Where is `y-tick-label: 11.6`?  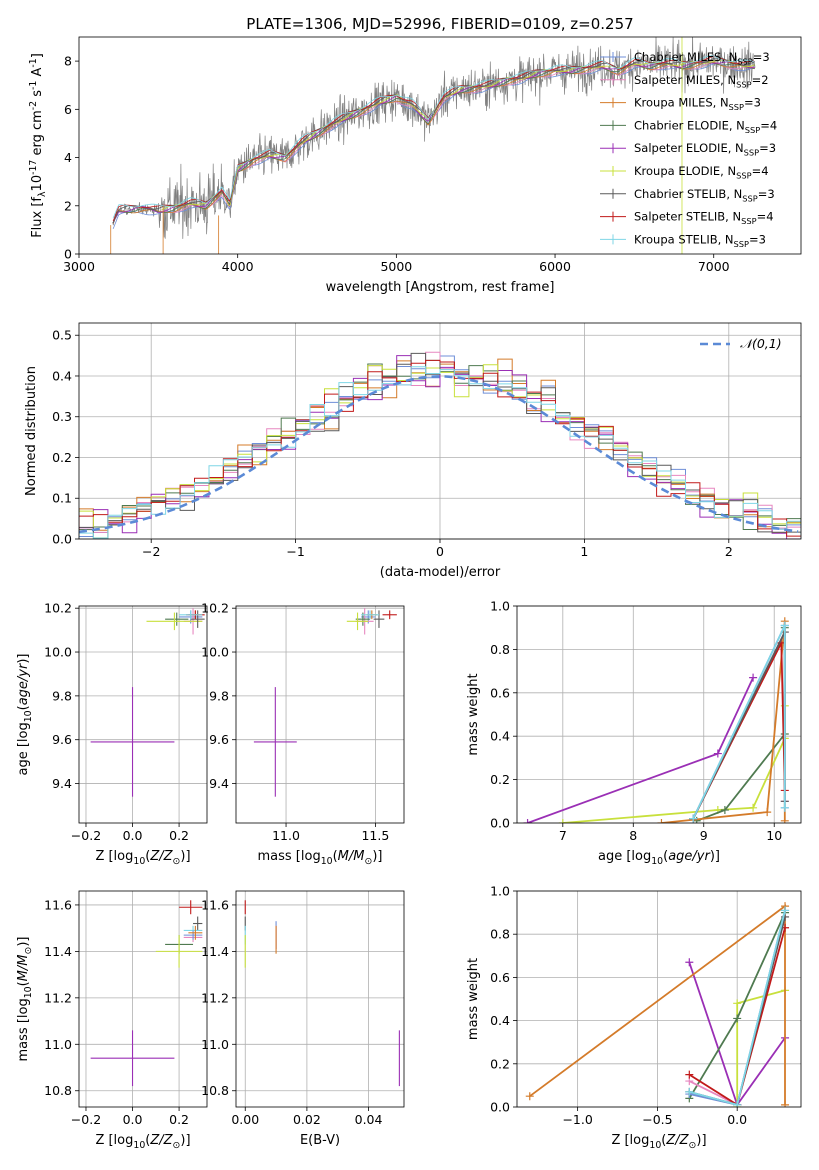 y-tick-label: 11.6 is located at coordinates (215, 904).